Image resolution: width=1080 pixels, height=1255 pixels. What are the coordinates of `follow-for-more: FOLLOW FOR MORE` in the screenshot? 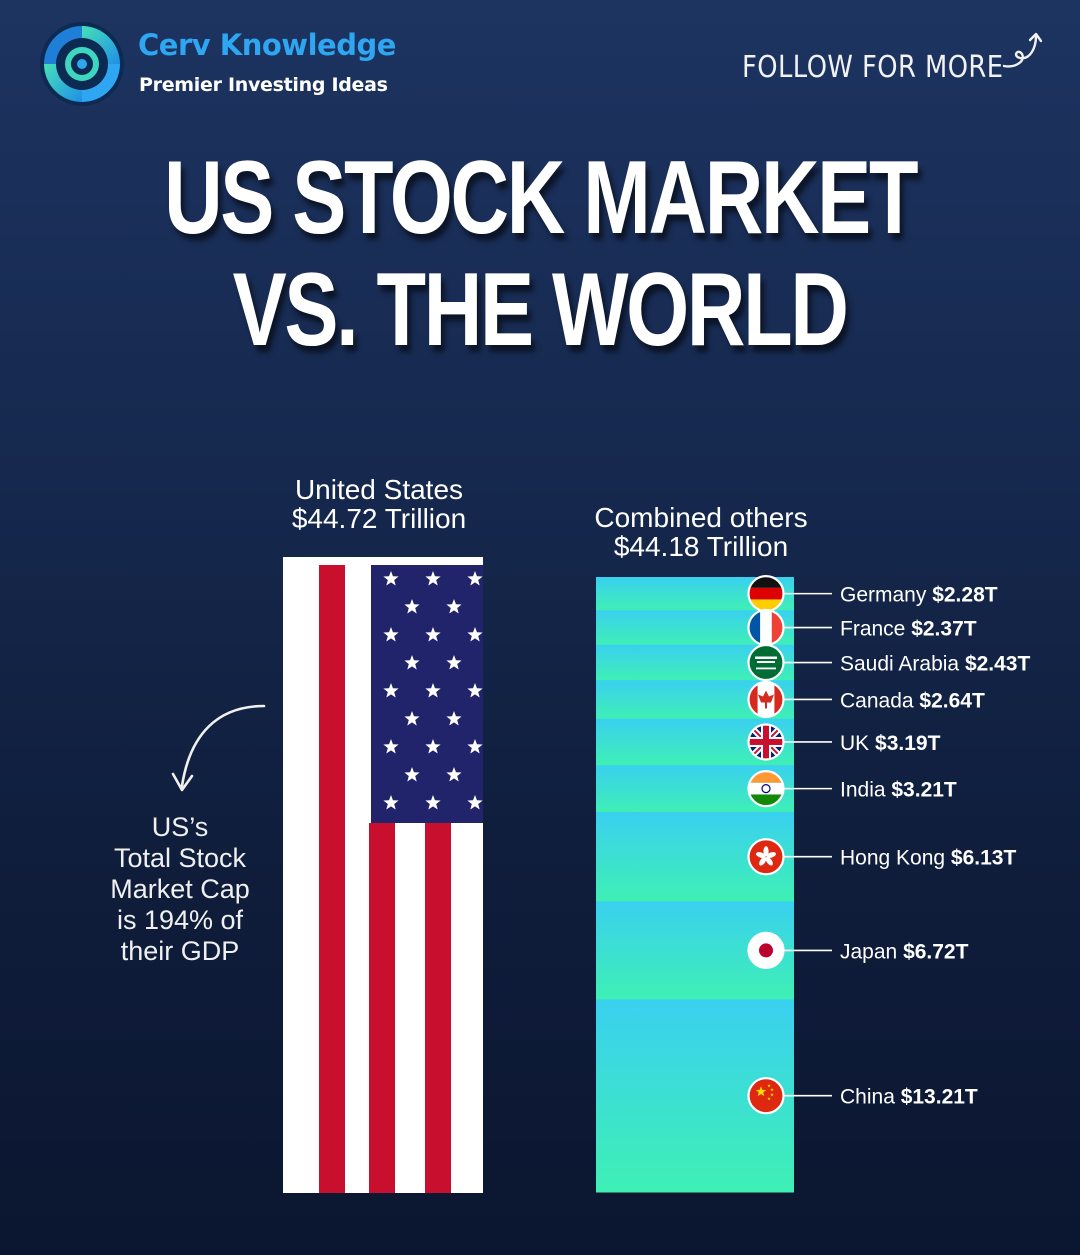 It's located at (873, 67).